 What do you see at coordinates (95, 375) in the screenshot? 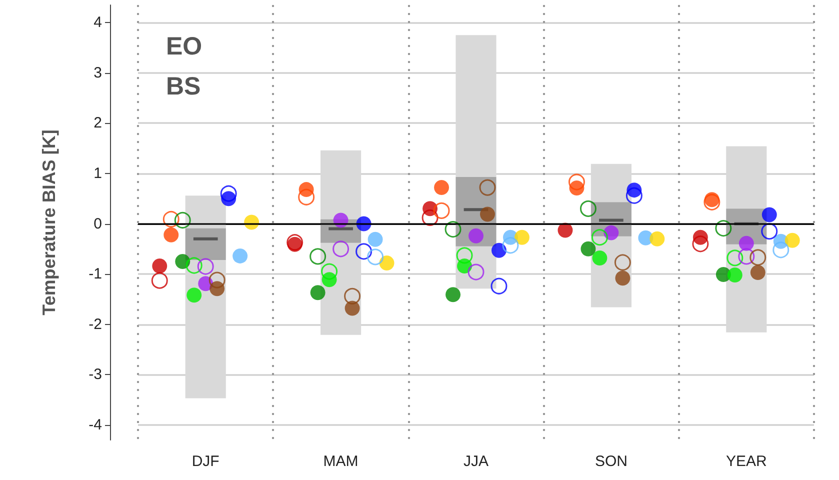
I see `y-tick-label: -3` at bounding box center [95, 375].